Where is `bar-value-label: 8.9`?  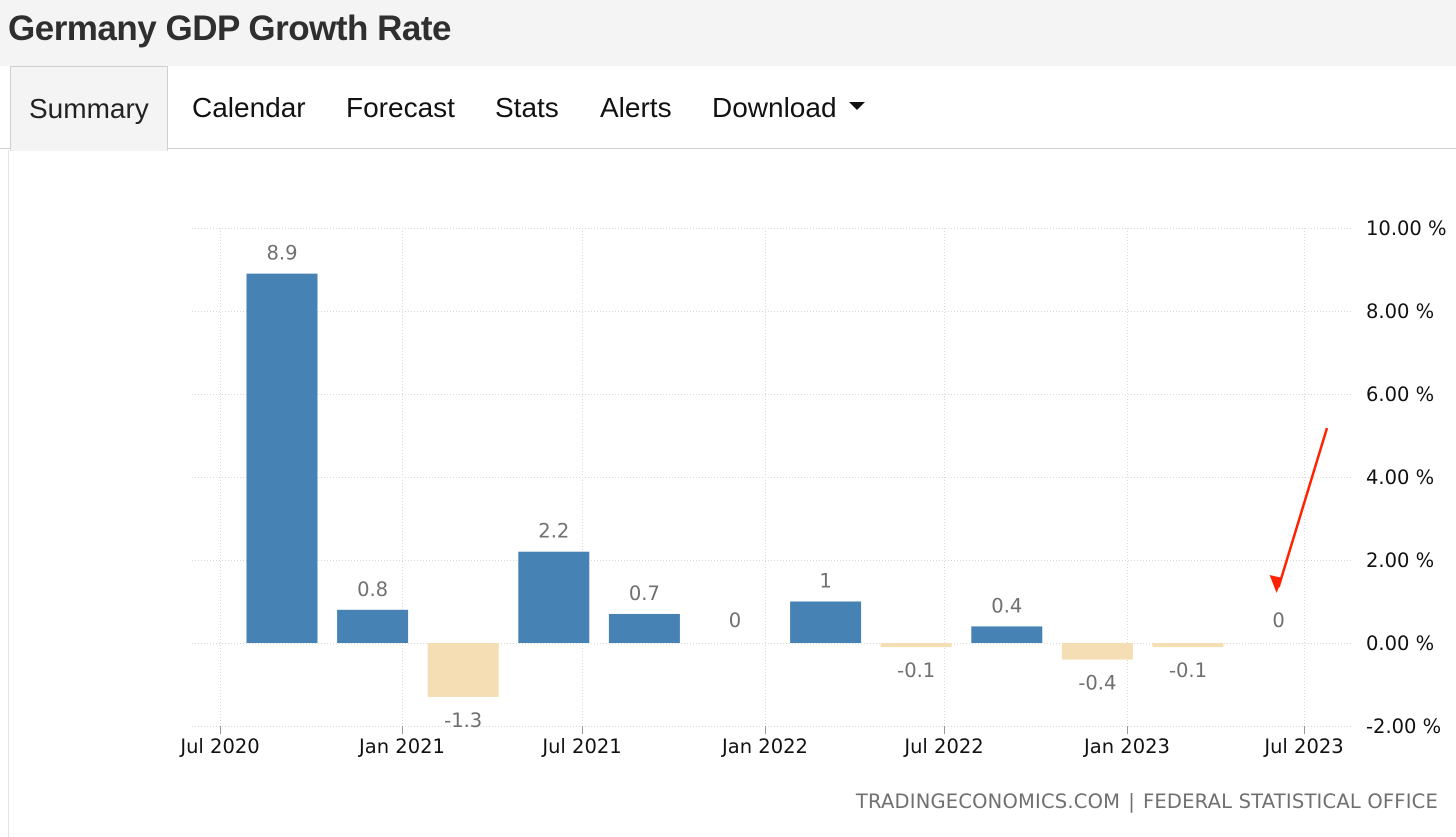
bar-value-label: 8.9 is located at coordinates (281, 253).